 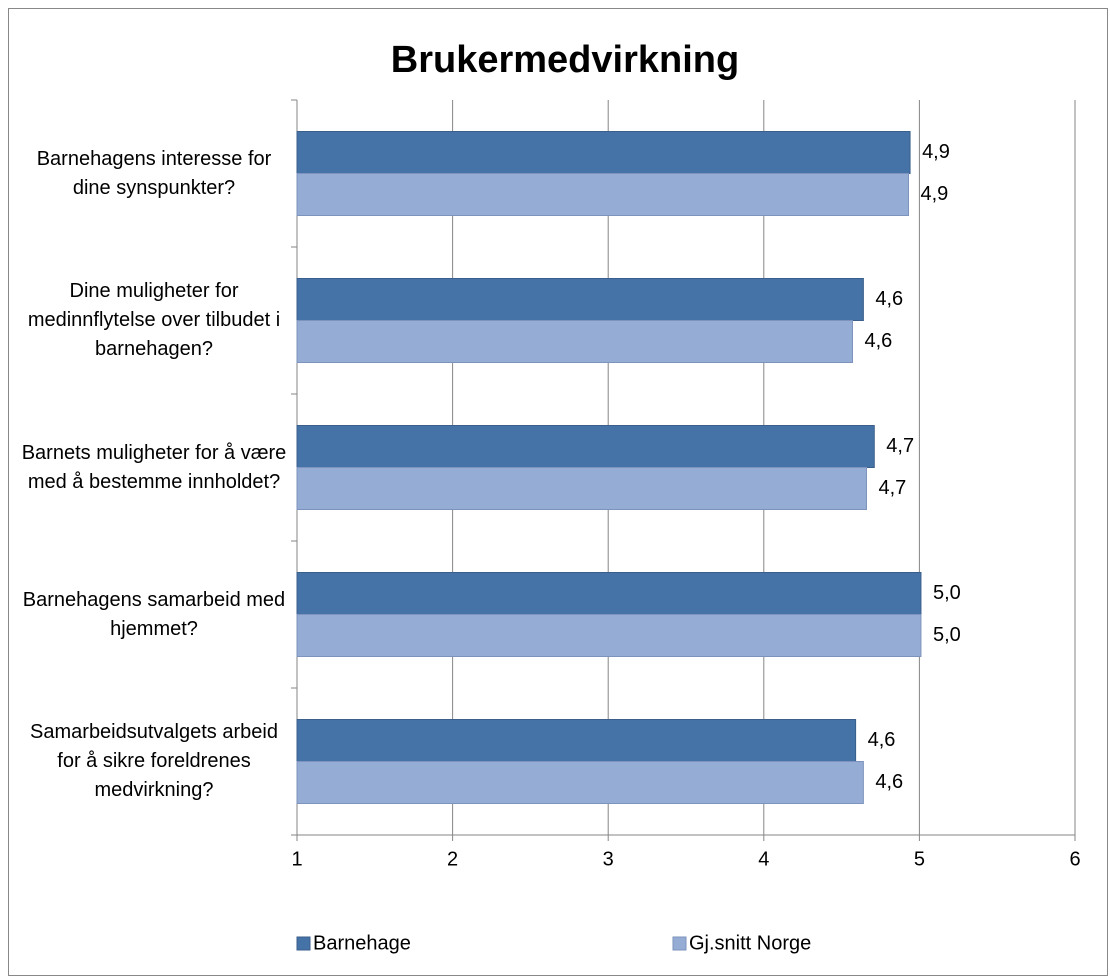 What do you see at coordinates (452, 859) in the screenshot?
I see `x-tick-label: 2` at bounding box center [452, 859].